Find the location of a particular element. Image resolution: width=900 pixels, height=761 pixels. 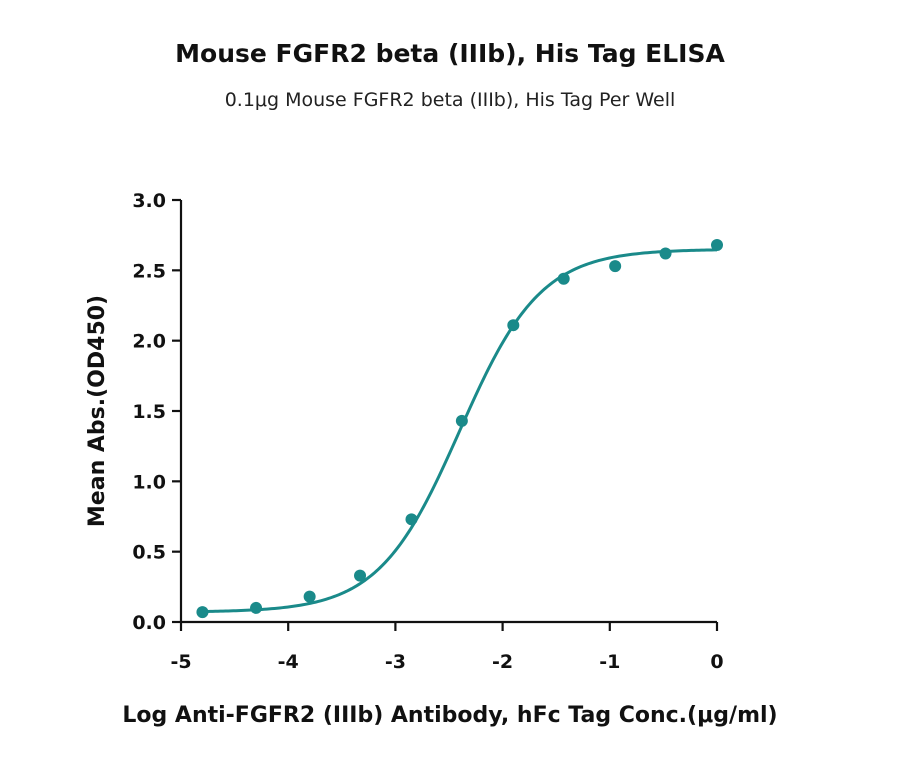

chart-title: Mouse FGFR2 beta (IIIb), His Tag ELISA is located at coordinates (450, 53).